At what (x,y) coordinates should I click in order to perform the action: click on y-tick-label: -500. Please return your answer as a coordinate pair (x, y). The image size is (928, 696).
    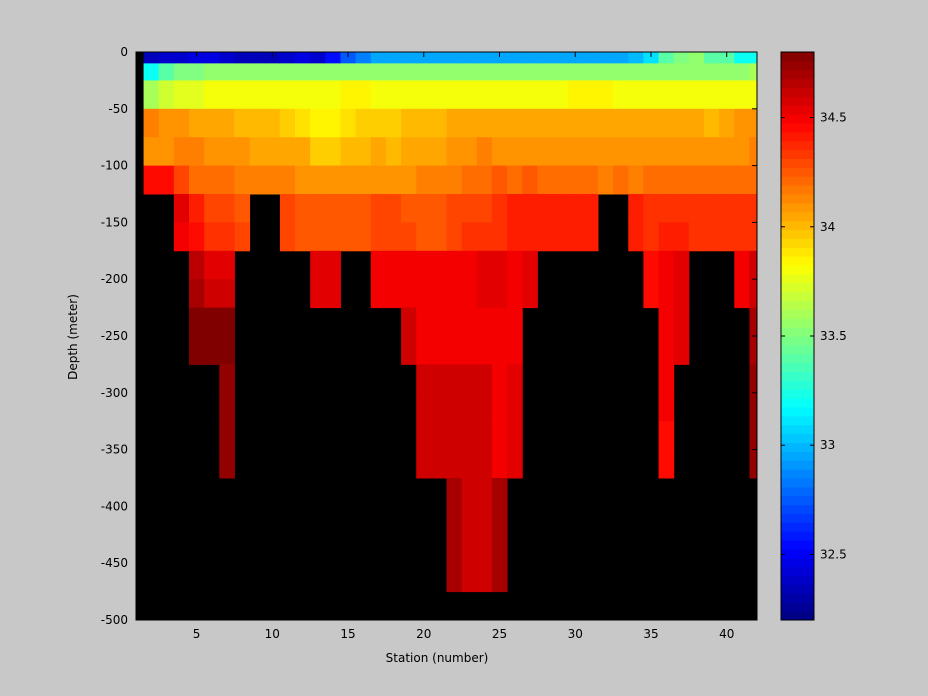
    Looking at the image, I should click on (114, 620).